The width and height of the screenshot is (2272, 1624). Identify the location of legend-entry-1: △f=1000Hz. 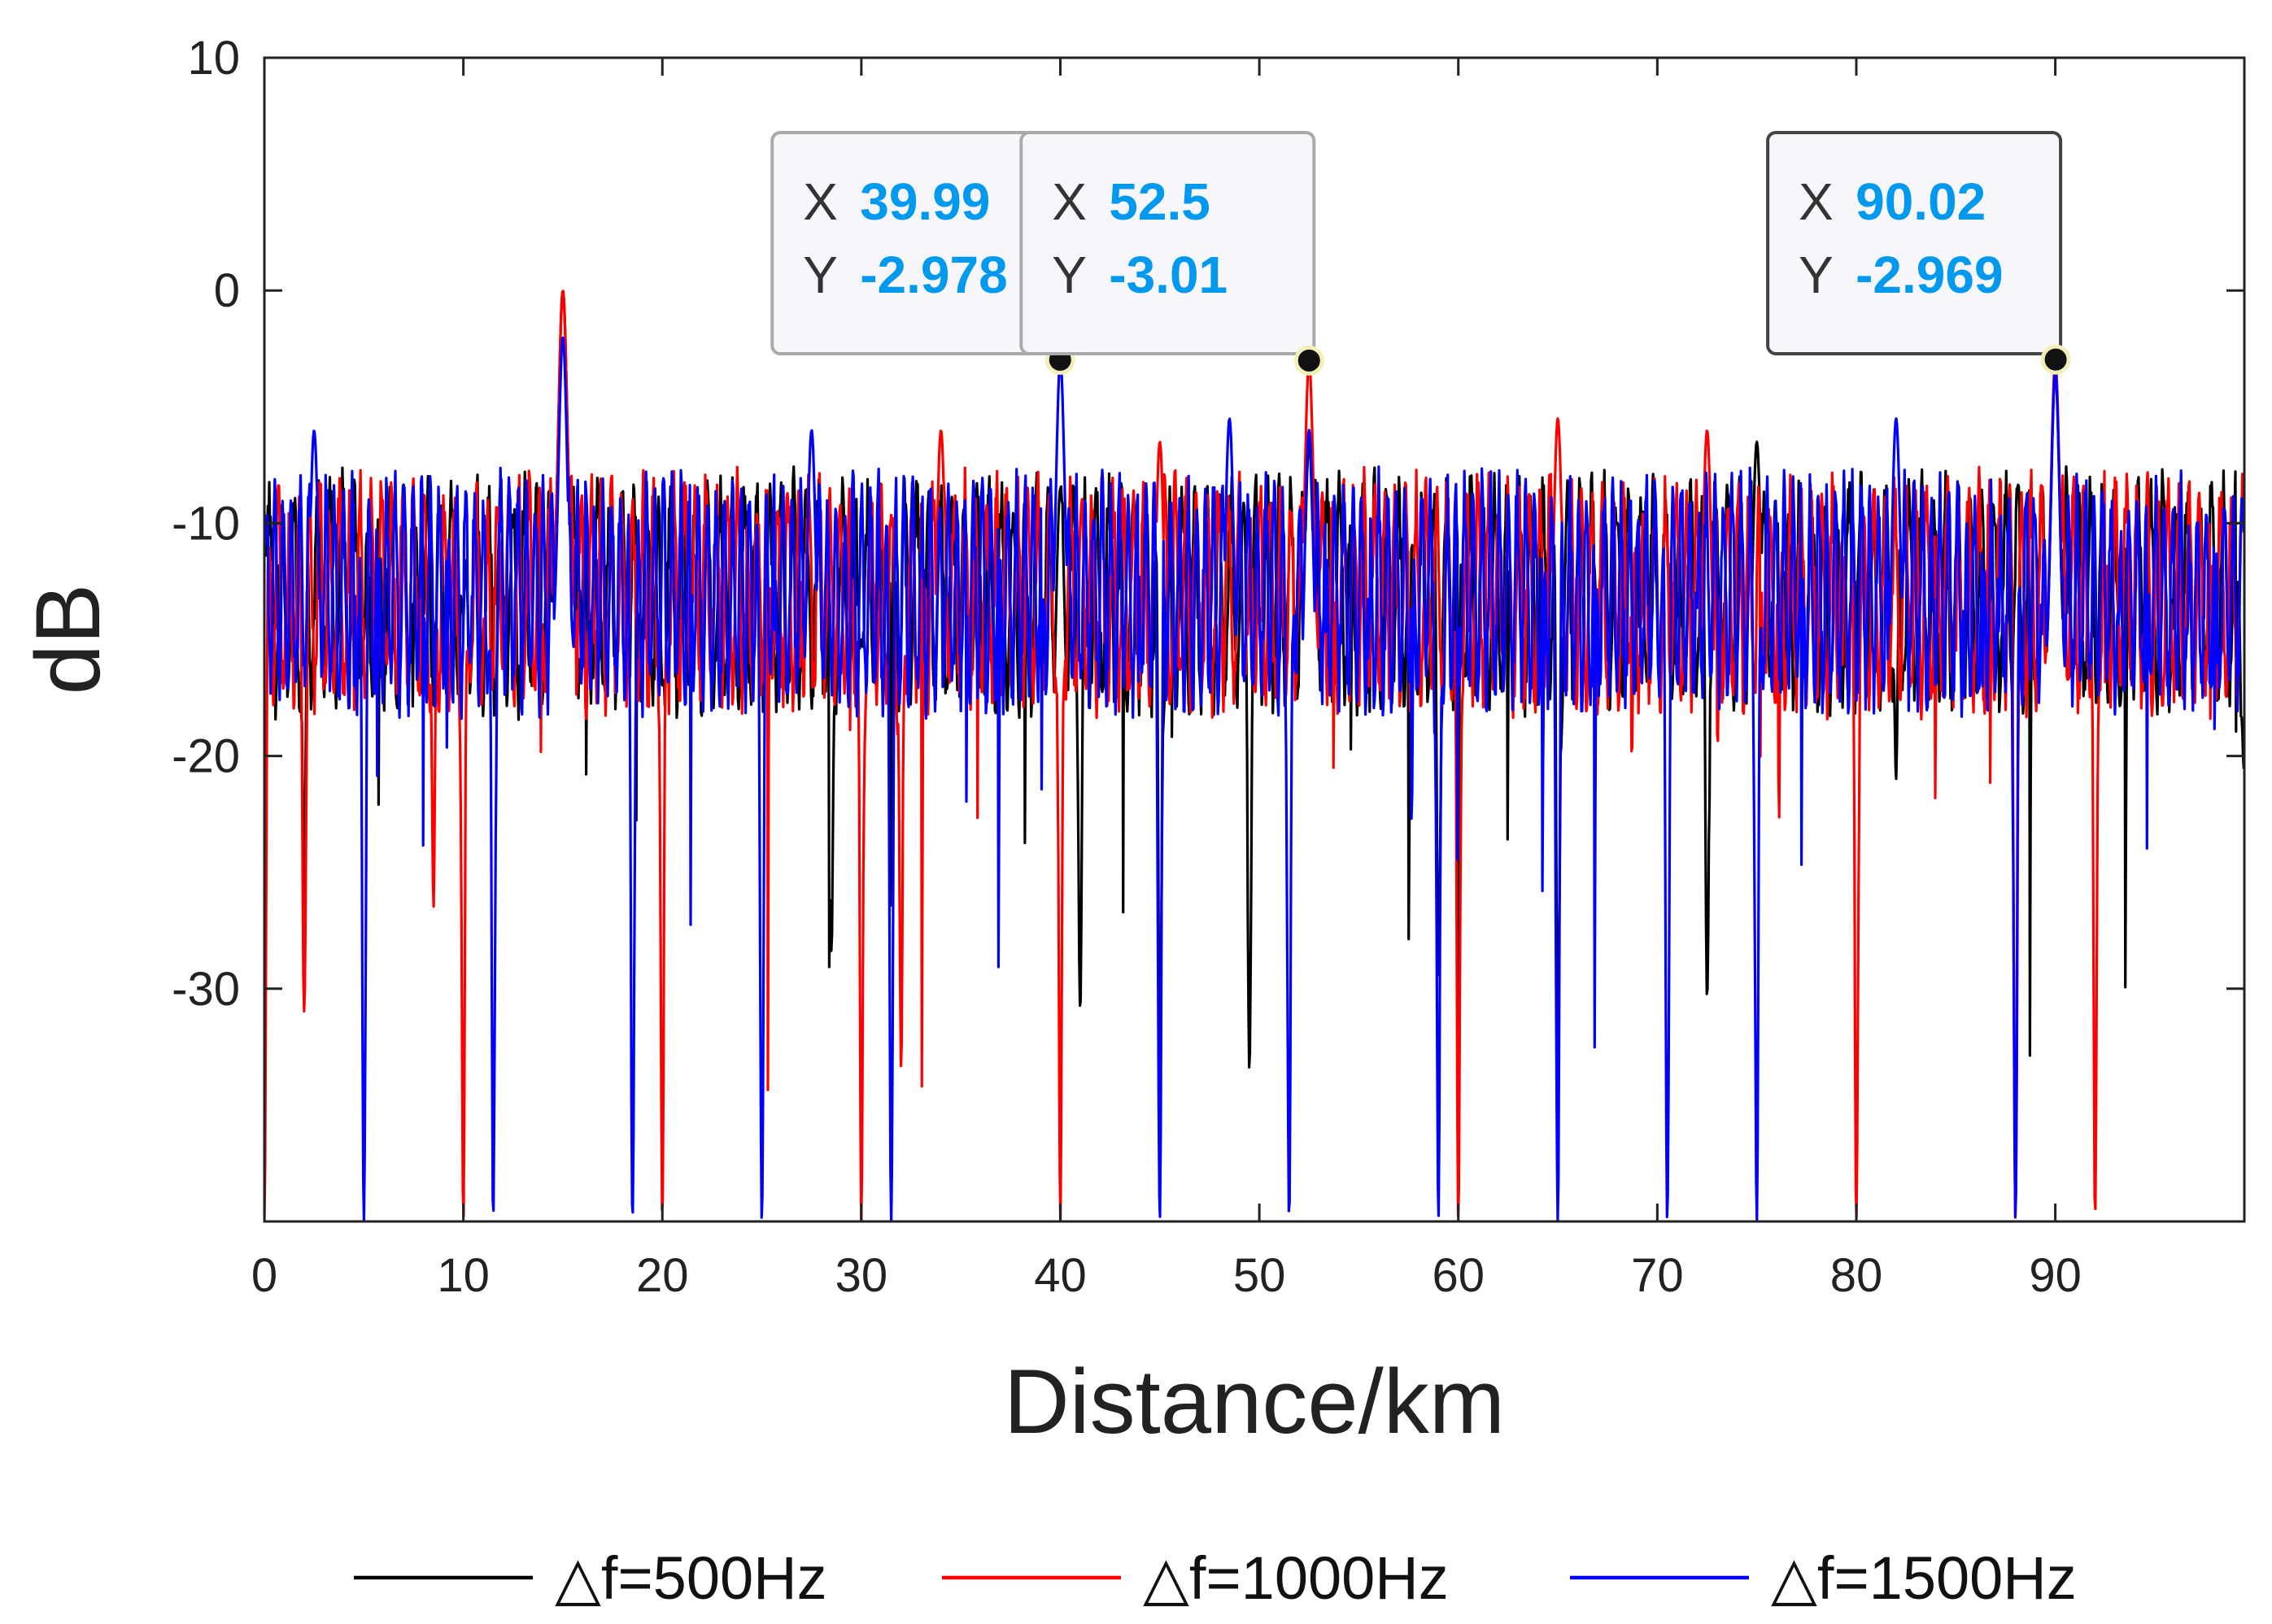
(1196, 1578).